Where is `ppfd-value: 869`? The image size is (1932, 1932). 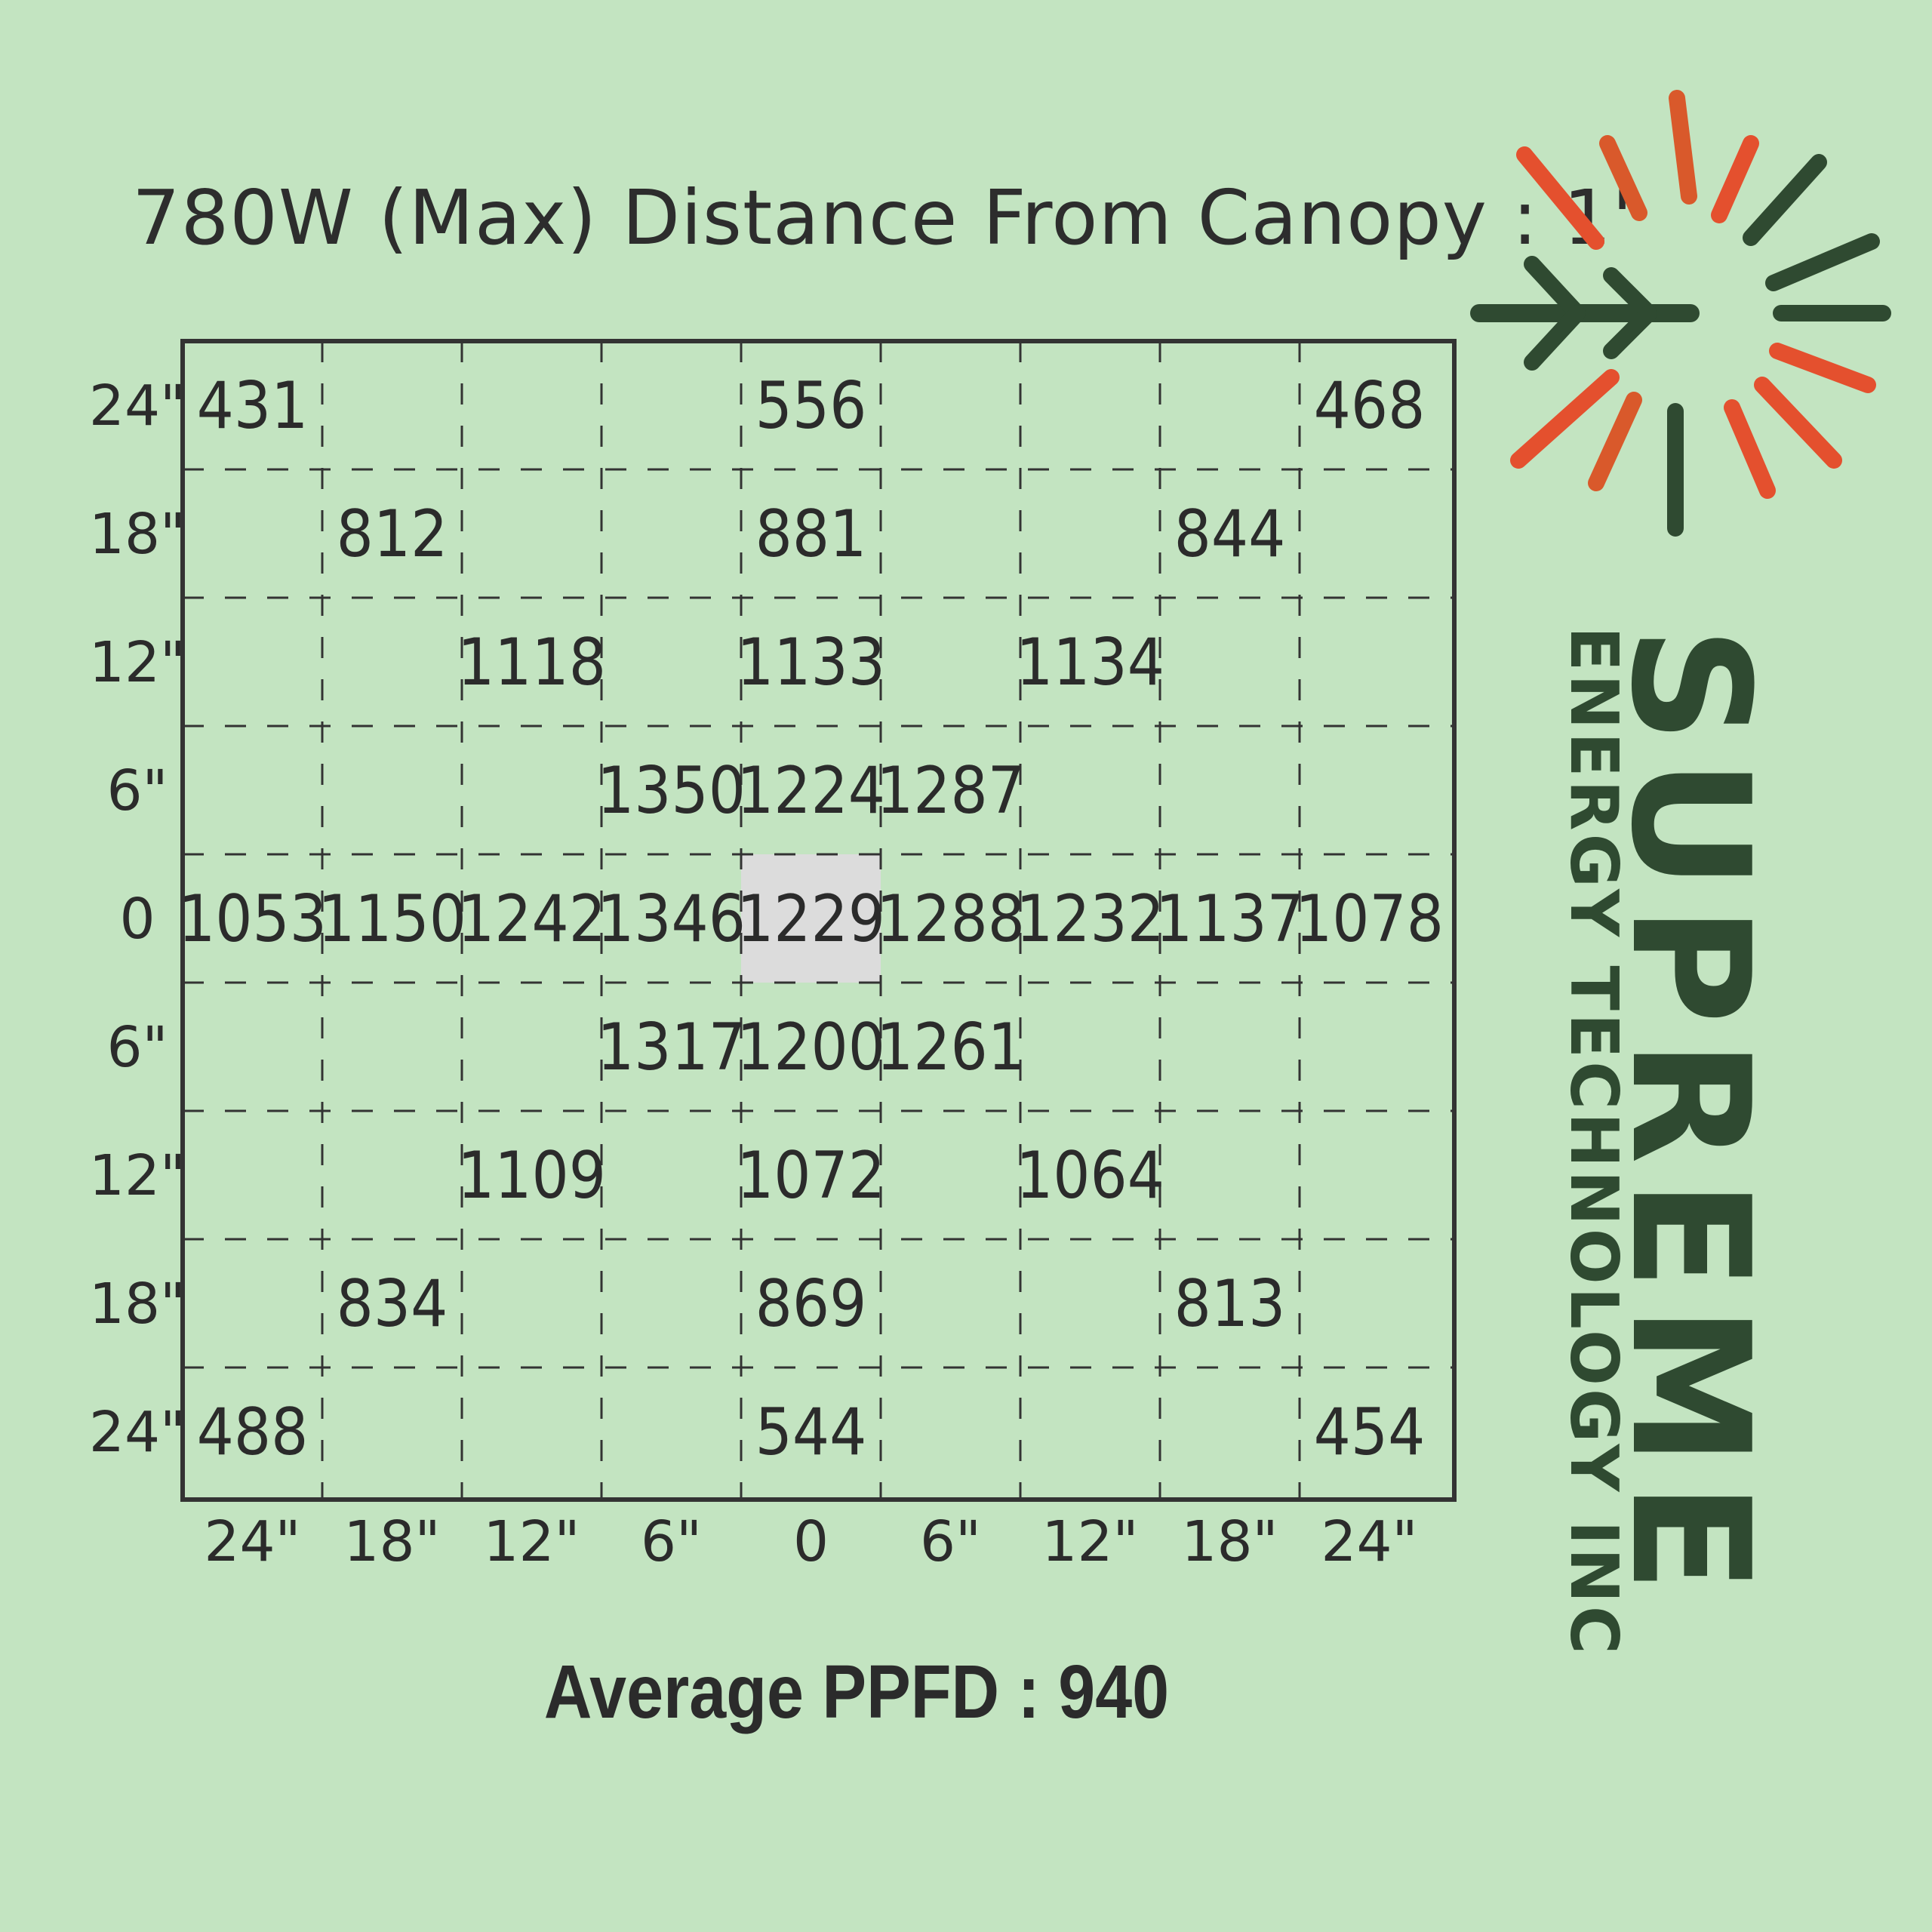 ppfd-value: 869 is located at coordinates (811, 1304).